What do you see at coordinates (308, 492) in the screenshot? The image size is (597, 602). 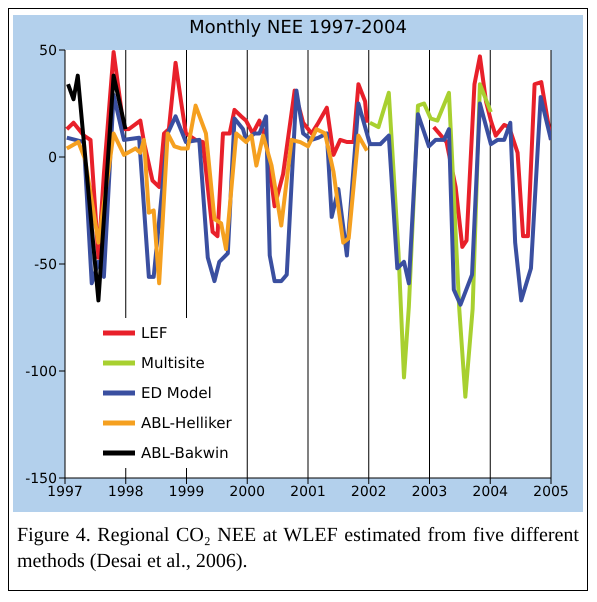 I see `x-tick-label: 2001` at bounding box center [308, 492].